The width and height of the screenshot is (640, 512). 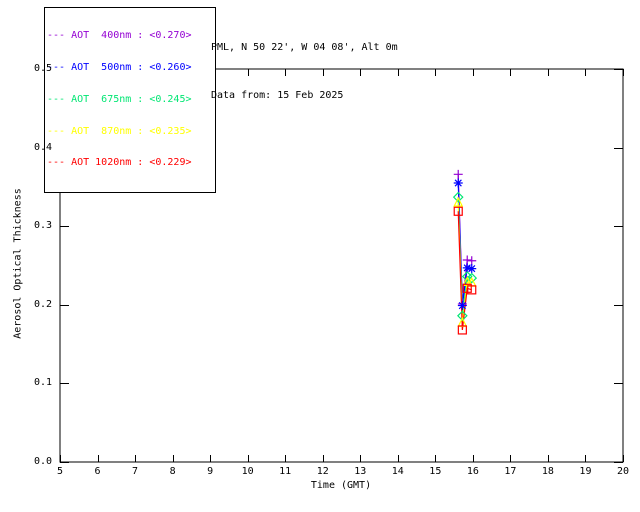 I want to click on legend-entry-675nm: --- AOT 675nm : <0.245>, so click(x=119, y=99).